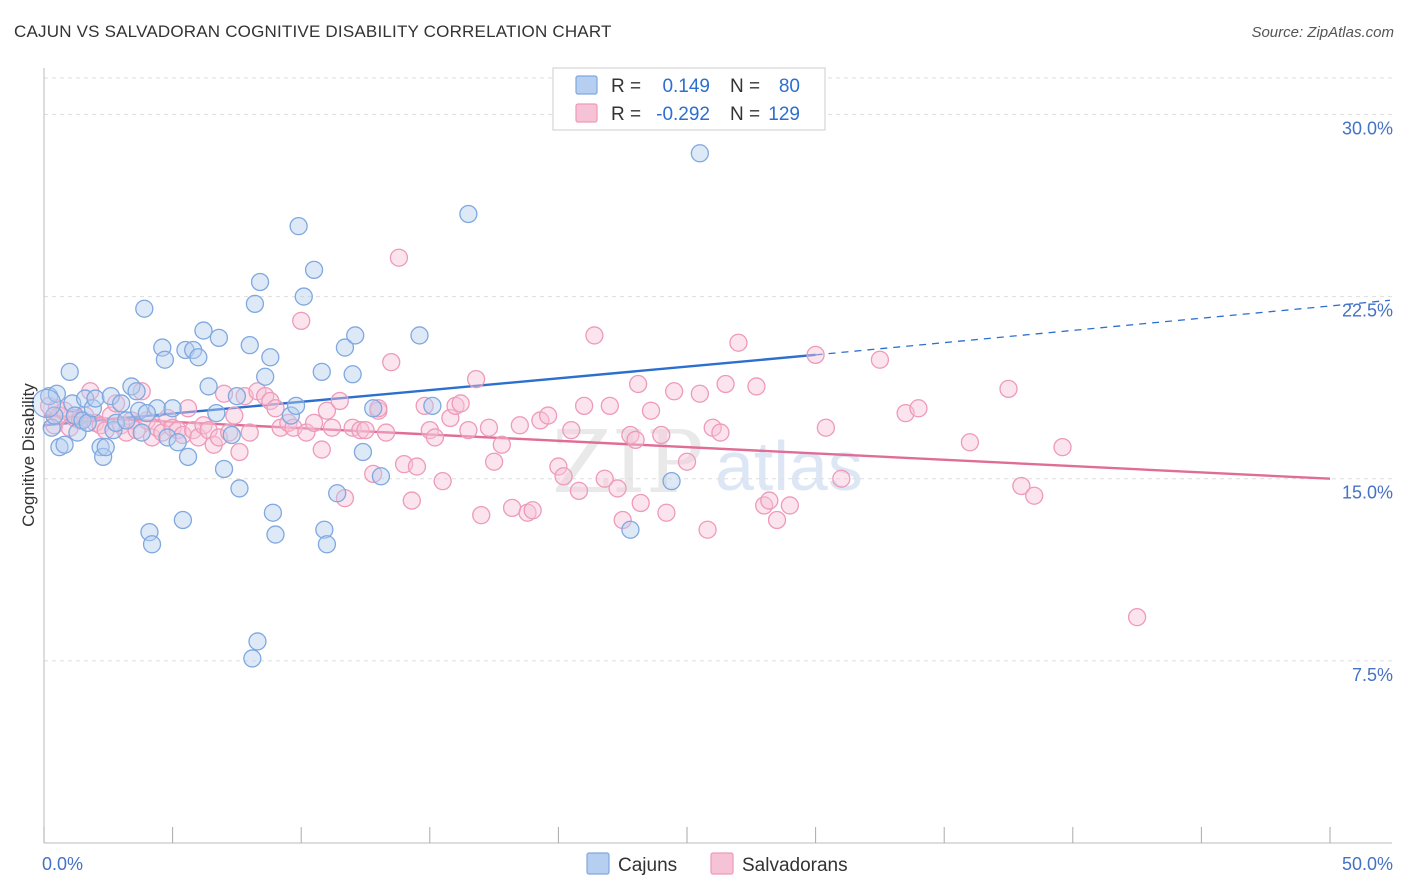 The width and height of the screenshot is (1406, 892). What do you see at coordinates (1103, 327) in the screenshot?
I see `cajun-trend-dashed` at bounding box center [1103, 327].